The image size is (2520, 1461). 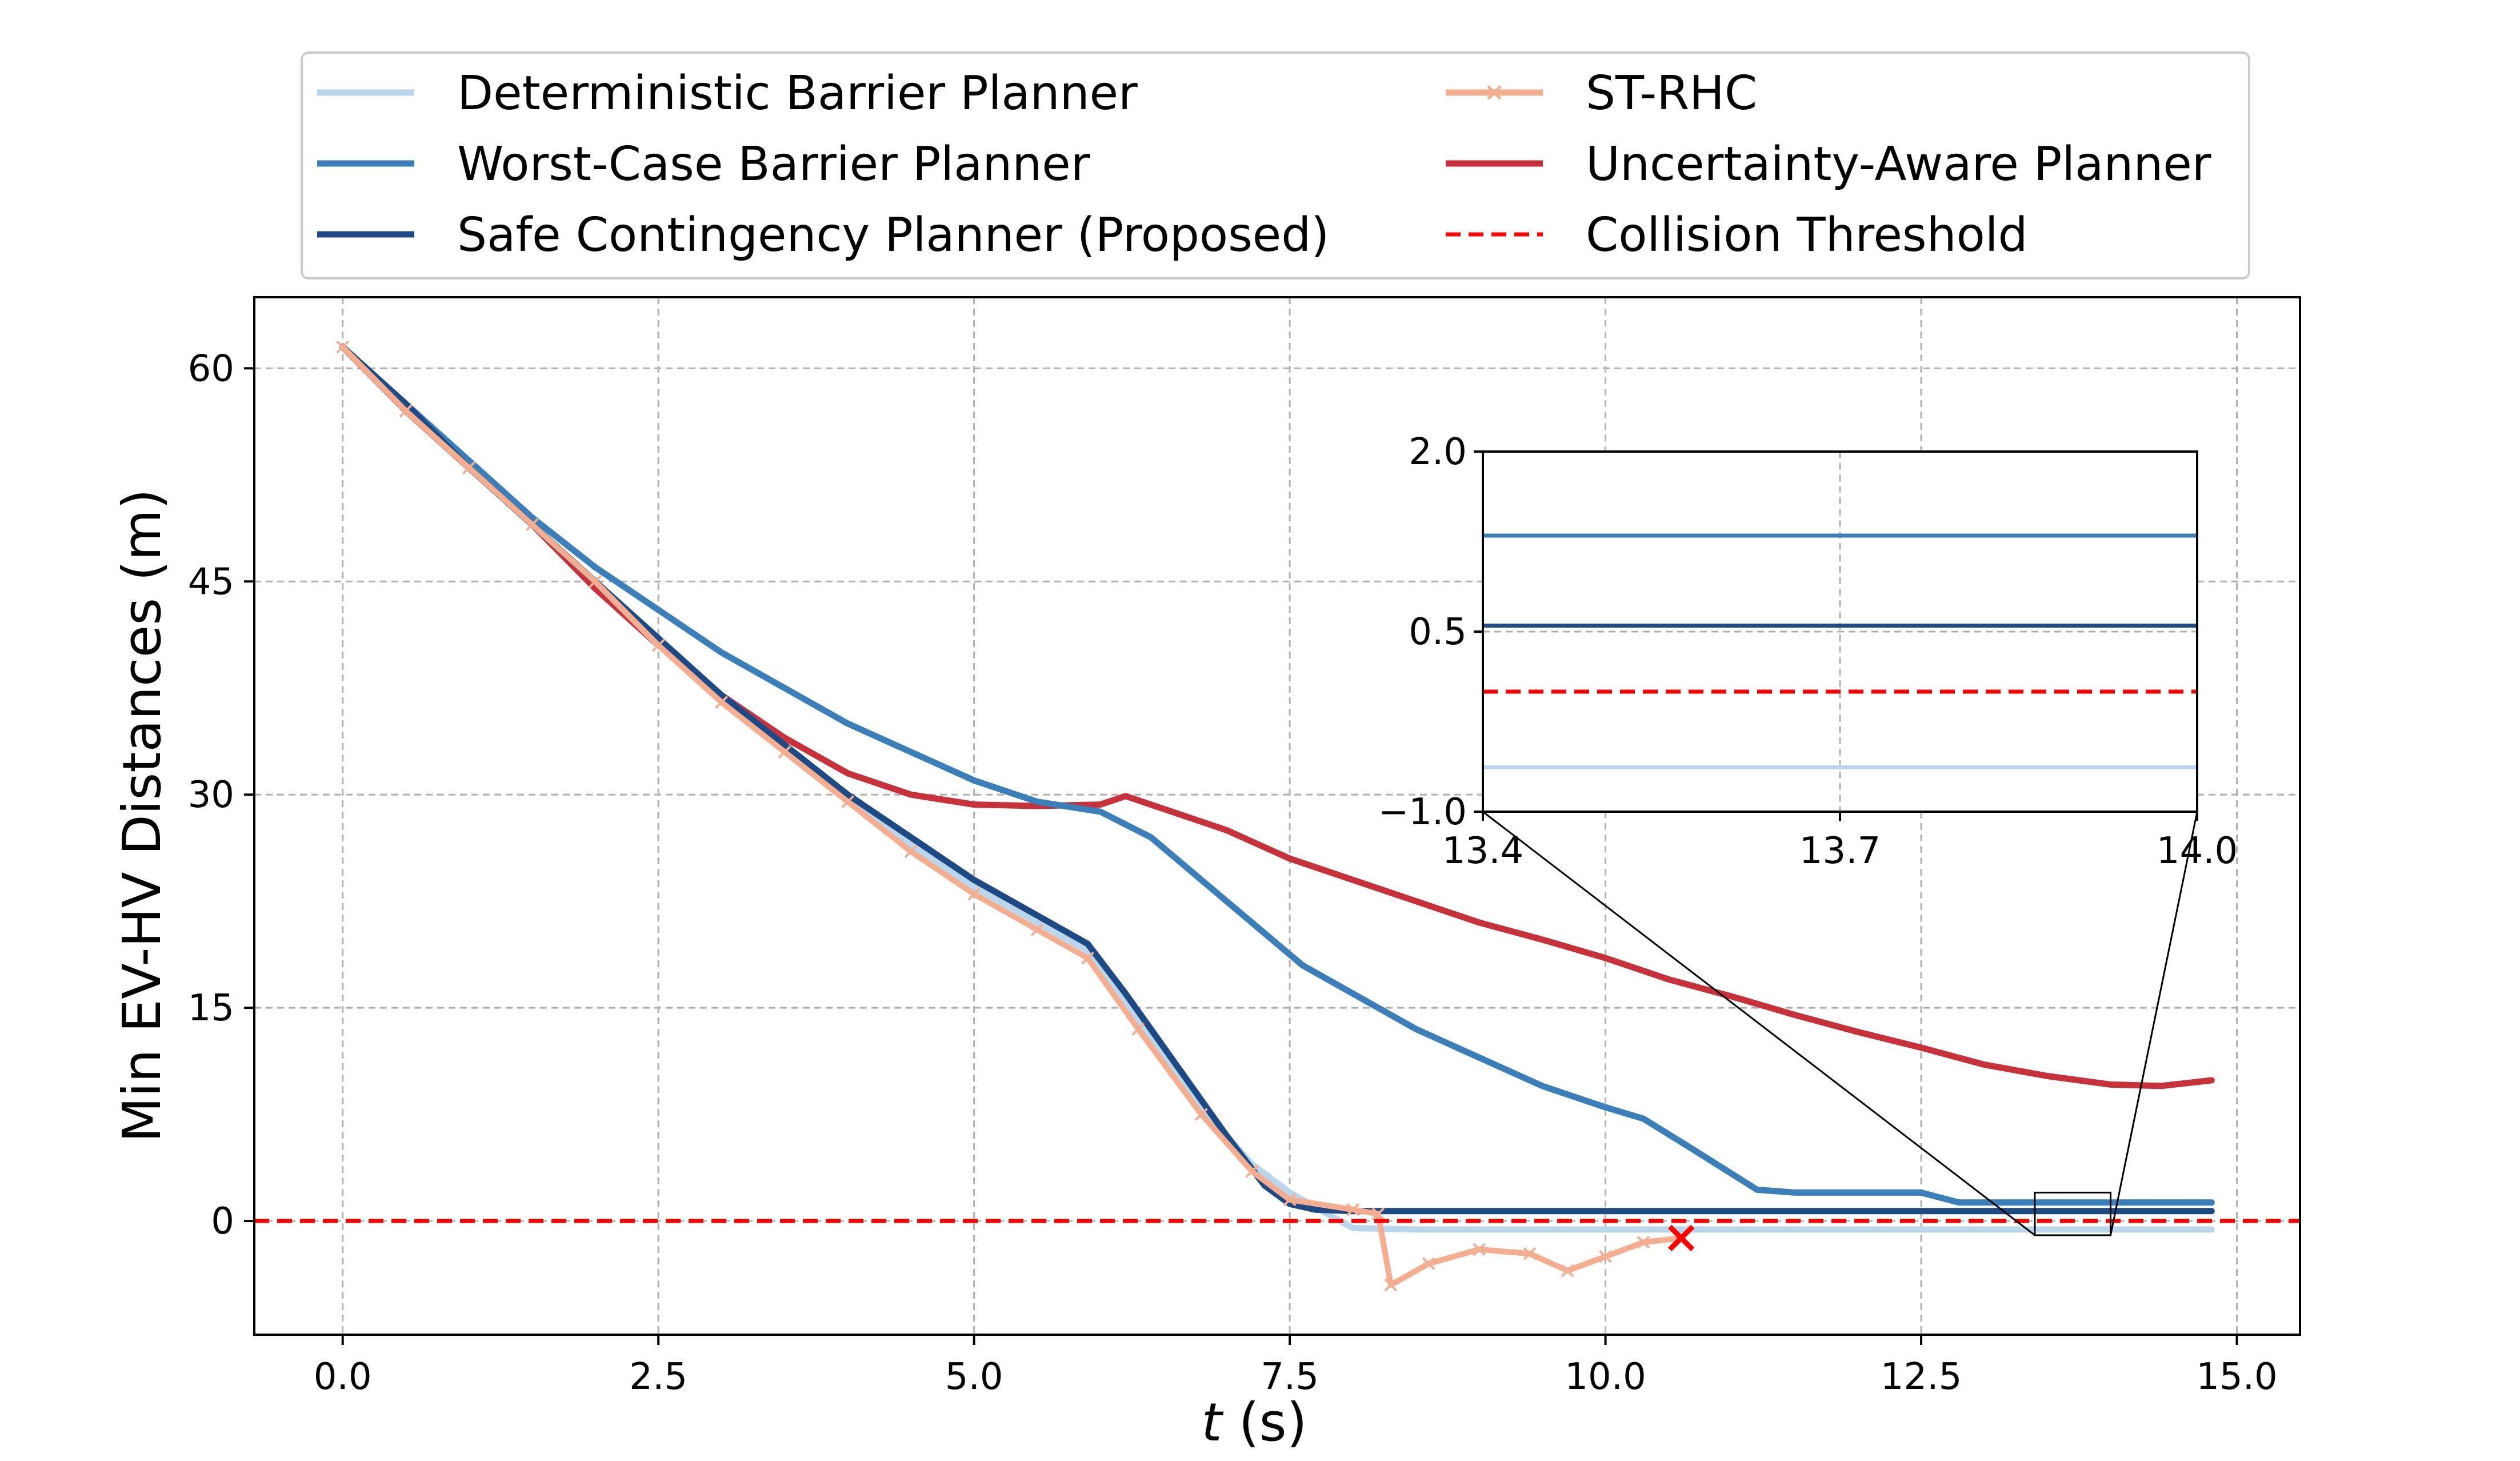 I want to click on legend-box, so click(x=1275, y=165).